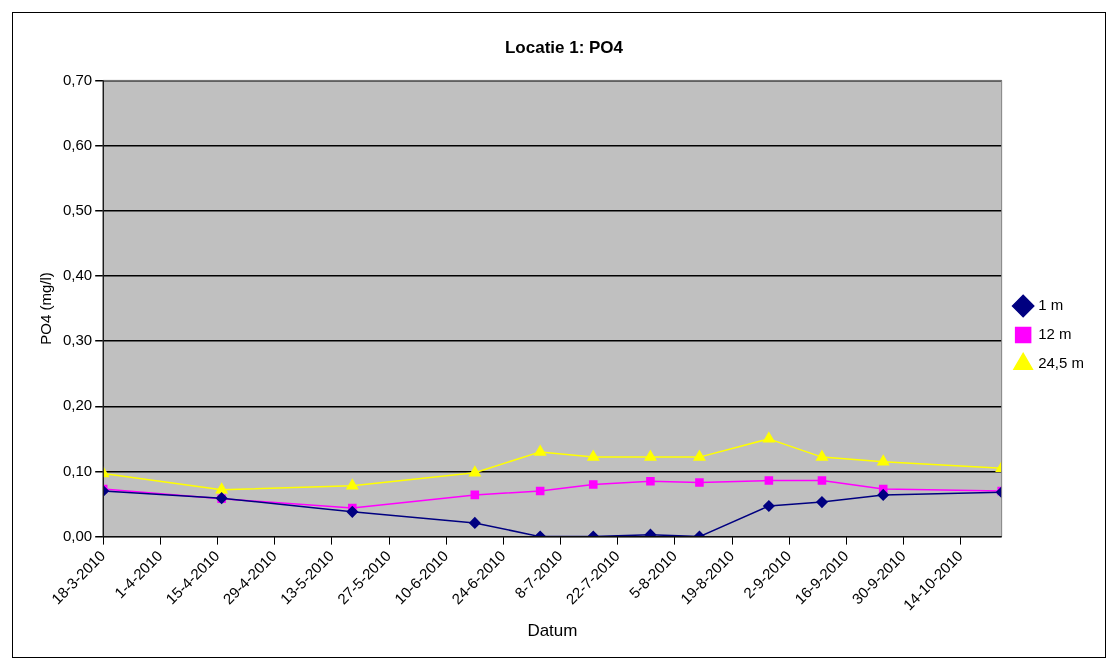 This screenshot has width=1119, height=660. Describe the element at coordinates (77, 535) in the screenshot. I see `y-tick-label: 0,00` at that location.